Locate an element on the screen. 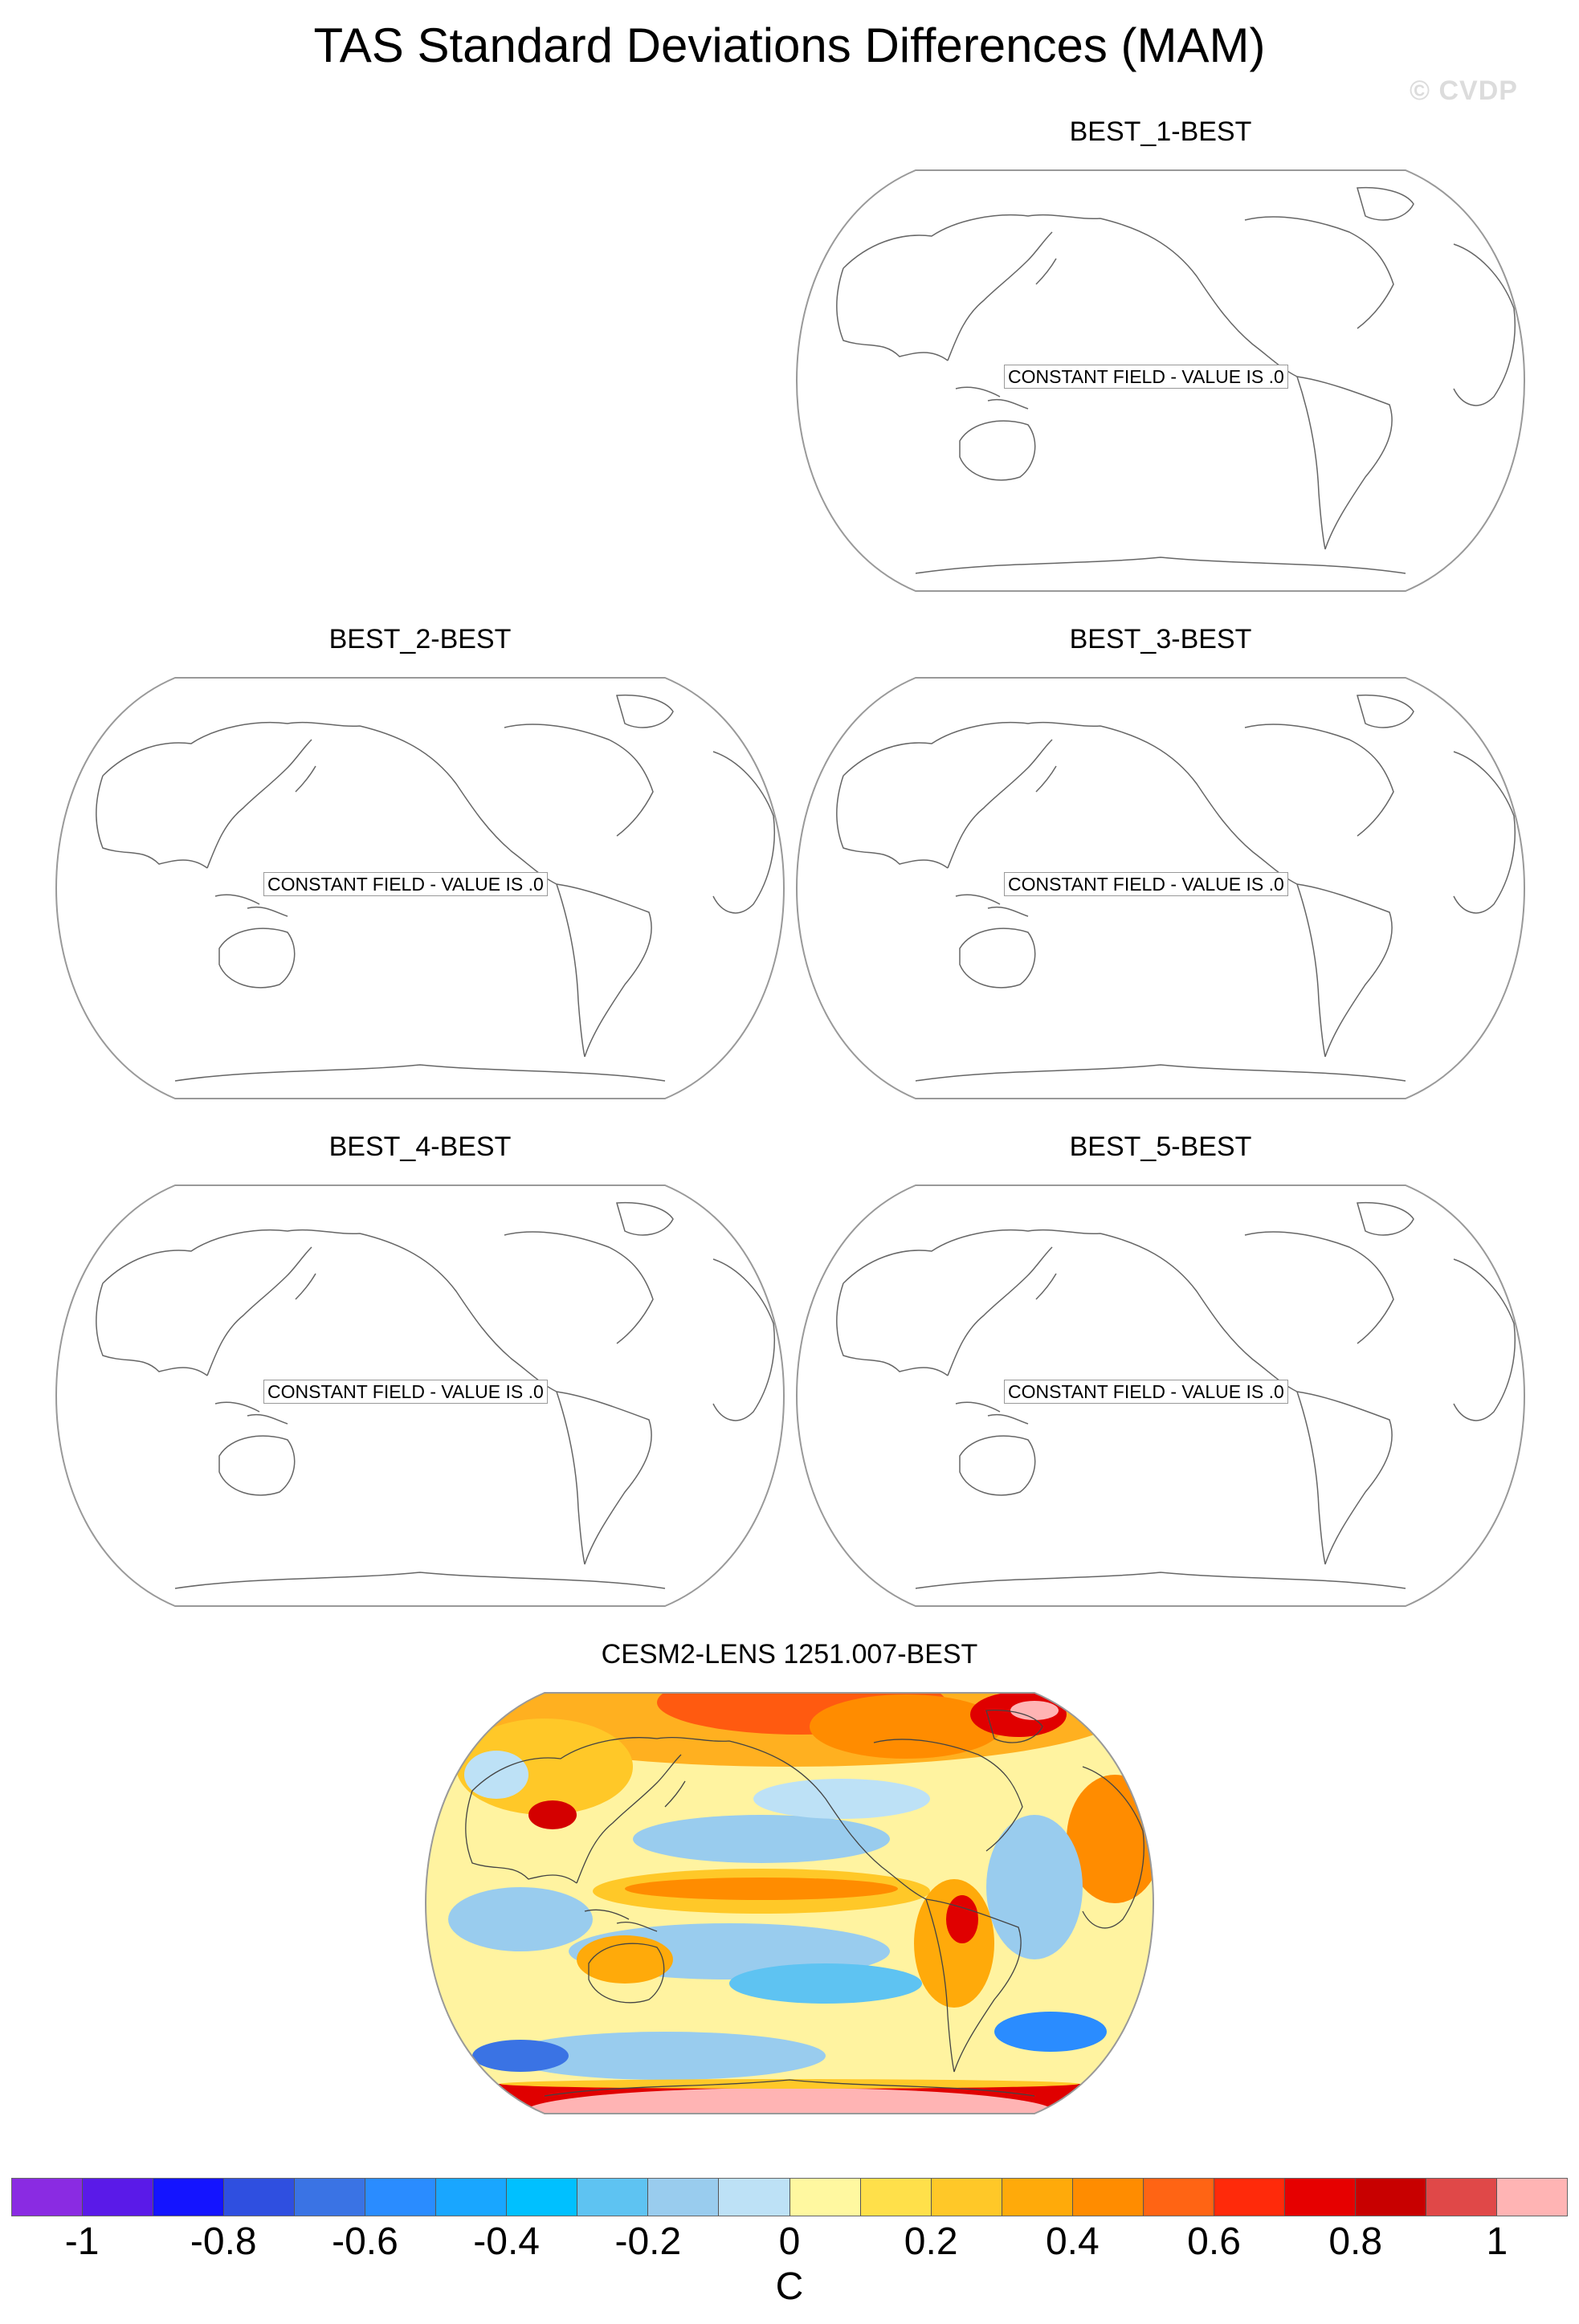  panel-title: BEST_4-BEST is located at coordinates (420, 1146).